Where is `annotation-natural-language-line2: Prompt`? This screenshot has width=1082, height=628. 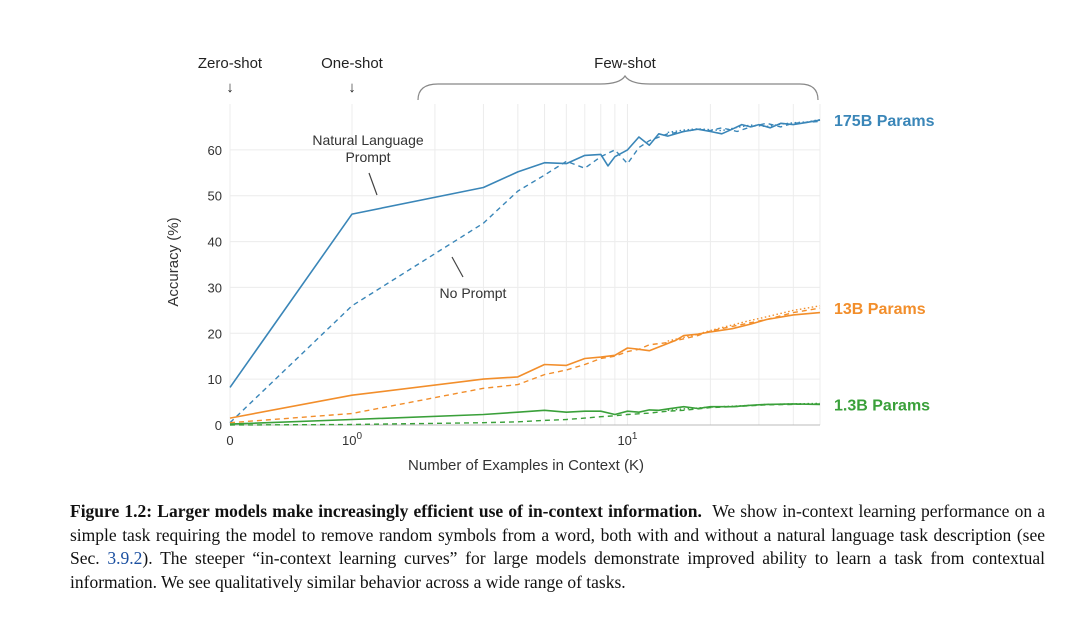 annotation-natural-language-line2: Prompt is located at coordinates (367, 157).